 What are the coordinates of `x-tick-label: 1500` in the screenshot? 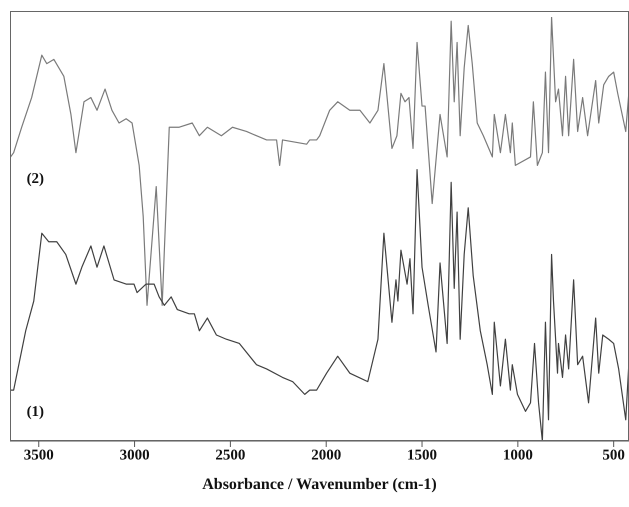 It's located at (422, 456).